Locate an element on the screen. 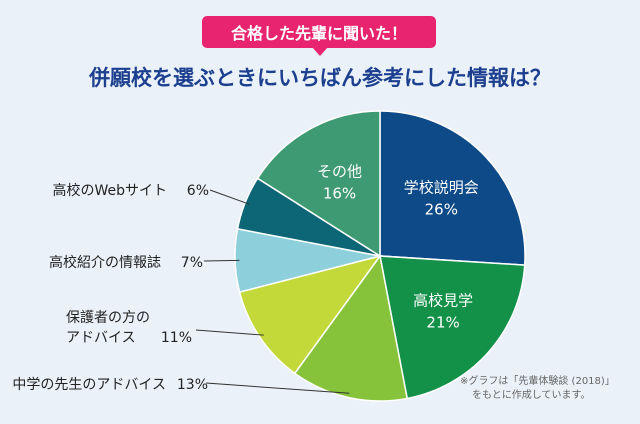 This screenshot has width=640, height=424. slice-label-inside: 高校見学 21% is located at coordinates (443, 312).